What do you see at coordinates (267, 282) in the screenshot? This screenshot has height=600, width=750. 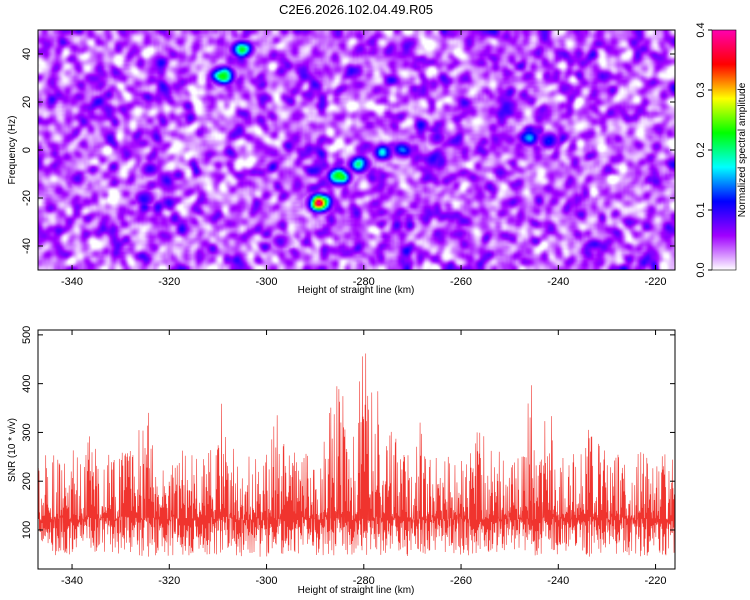 I see `heatmap-x-tick-label: -300` at bounding box center [267, 282].